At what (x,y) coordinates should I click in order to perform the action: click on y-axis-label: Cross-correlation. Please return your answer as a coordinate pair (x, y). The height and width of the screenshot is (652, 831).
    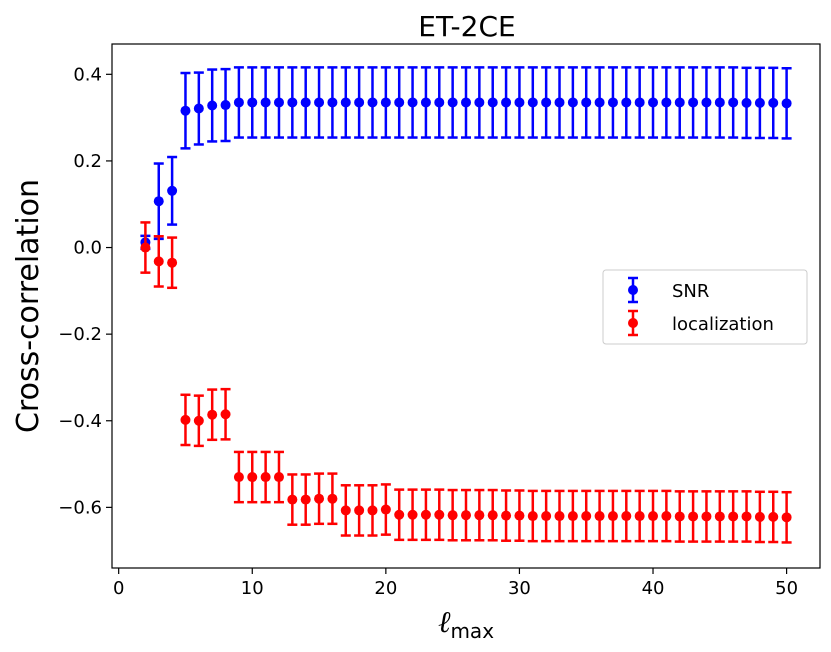
    Looking at the image, I should click on (28, 306).